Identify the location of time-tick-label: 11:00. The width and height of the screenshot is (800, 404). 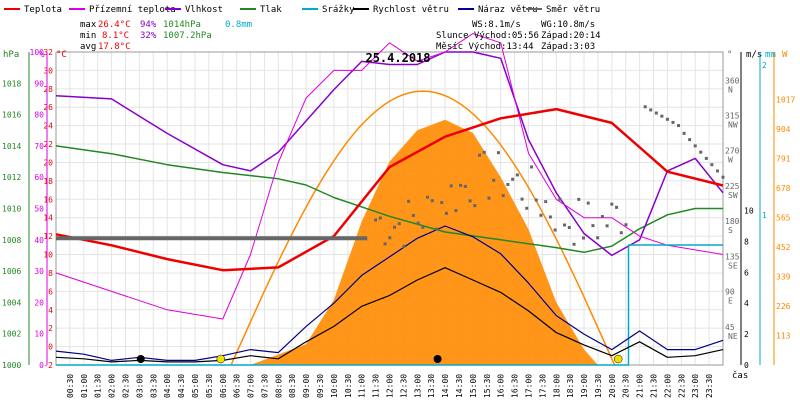
(362, 386).